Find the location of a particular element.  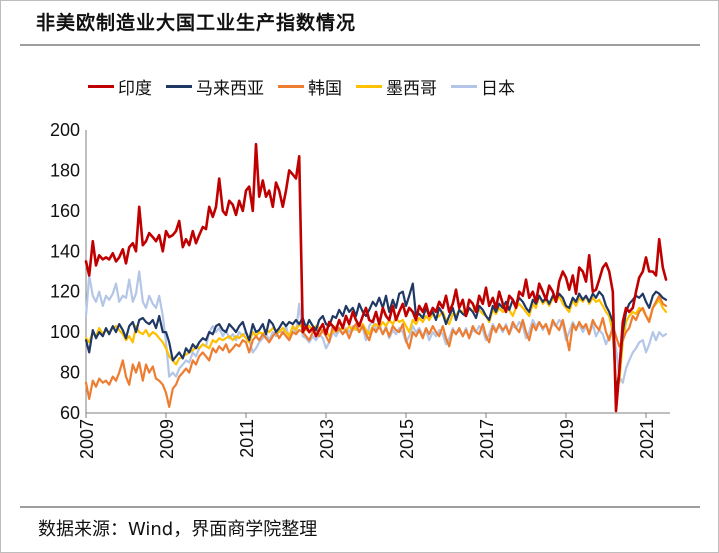

legend-item-india: 印度 is located at coordinates (120, 86).